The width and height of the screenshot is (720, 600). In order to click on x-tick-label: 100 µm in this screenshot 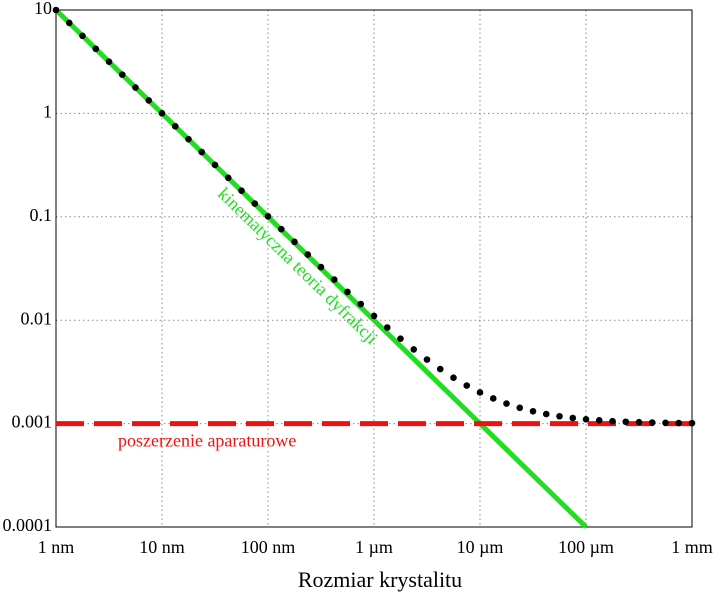, I will do `click(586, 547)`.